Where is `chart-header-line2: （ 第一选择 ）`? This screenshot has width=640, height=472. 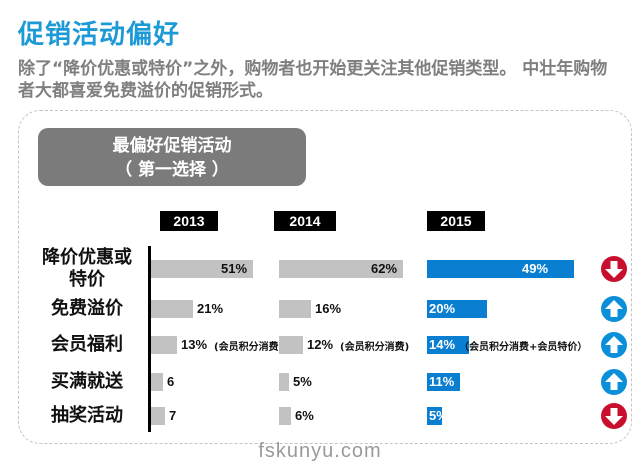
chart-header-line2: （ 第一选择 ） is located at coordinates (172, 170).